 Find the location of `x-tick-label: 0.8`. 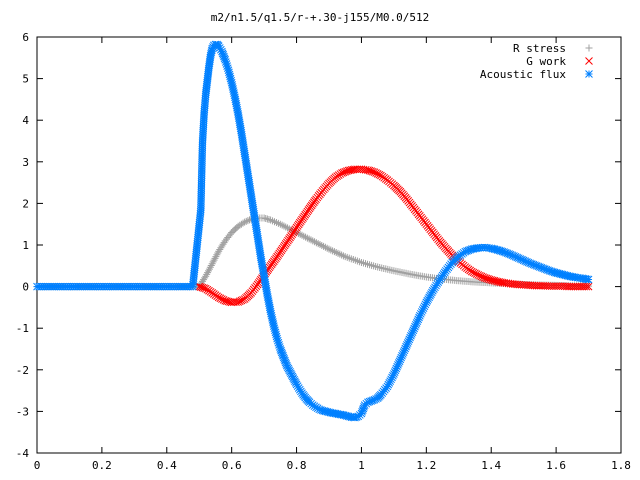

x-tick-label: 0.8 is located at coordinates (297, 465).